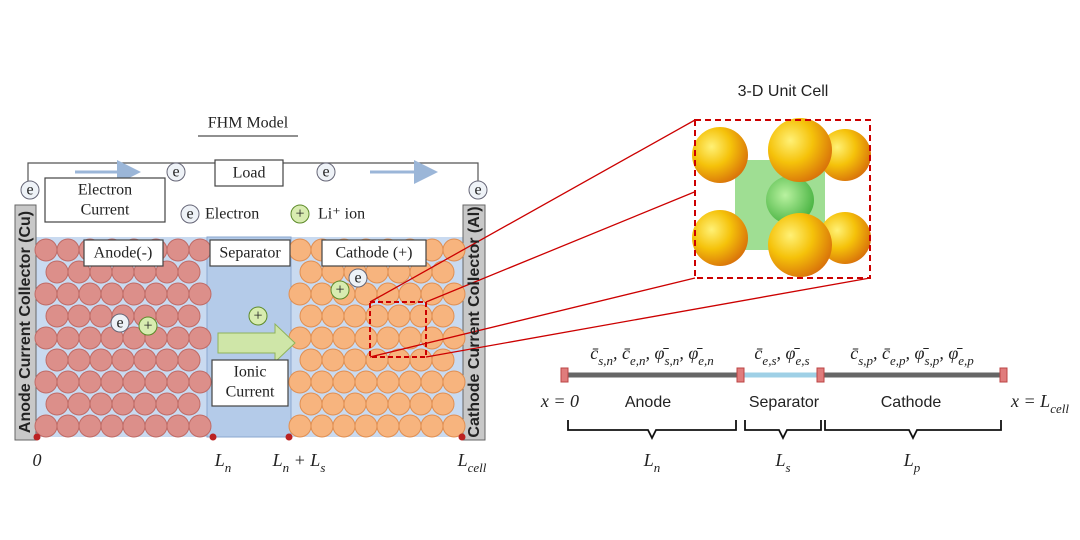 The width and height of the screenshot is (1080, 540). What do you see at coordinates (769, 360) in the screenshot?
I see `math-subscript: e,s` at bounding box center [769, 360].